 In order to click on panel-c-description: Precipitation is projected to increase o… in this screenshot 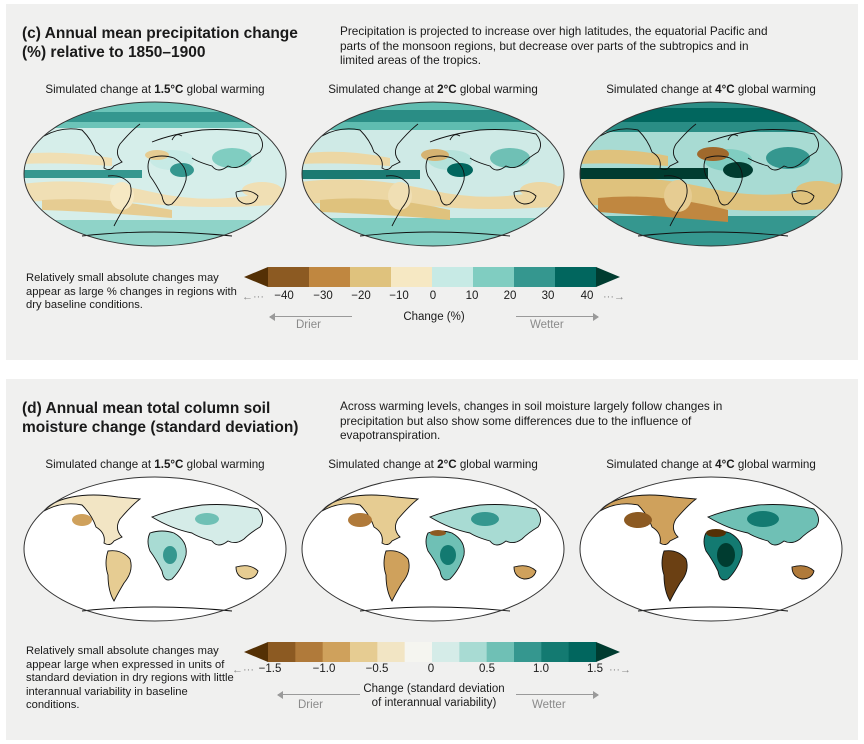, I will do `click(554, 45)`.